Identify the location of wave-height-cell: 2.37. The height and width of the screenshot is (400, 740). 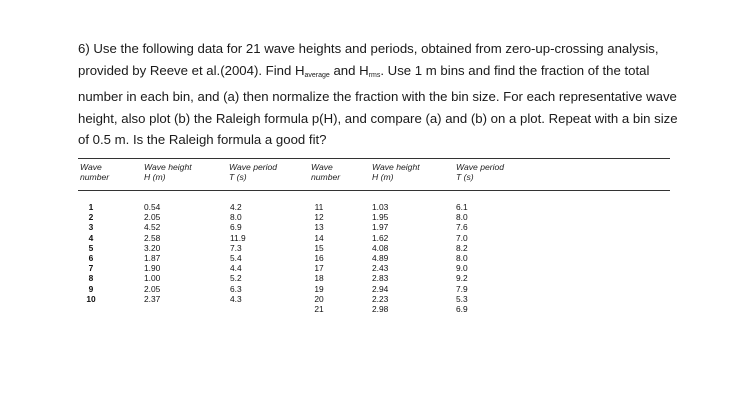
(152, 298).